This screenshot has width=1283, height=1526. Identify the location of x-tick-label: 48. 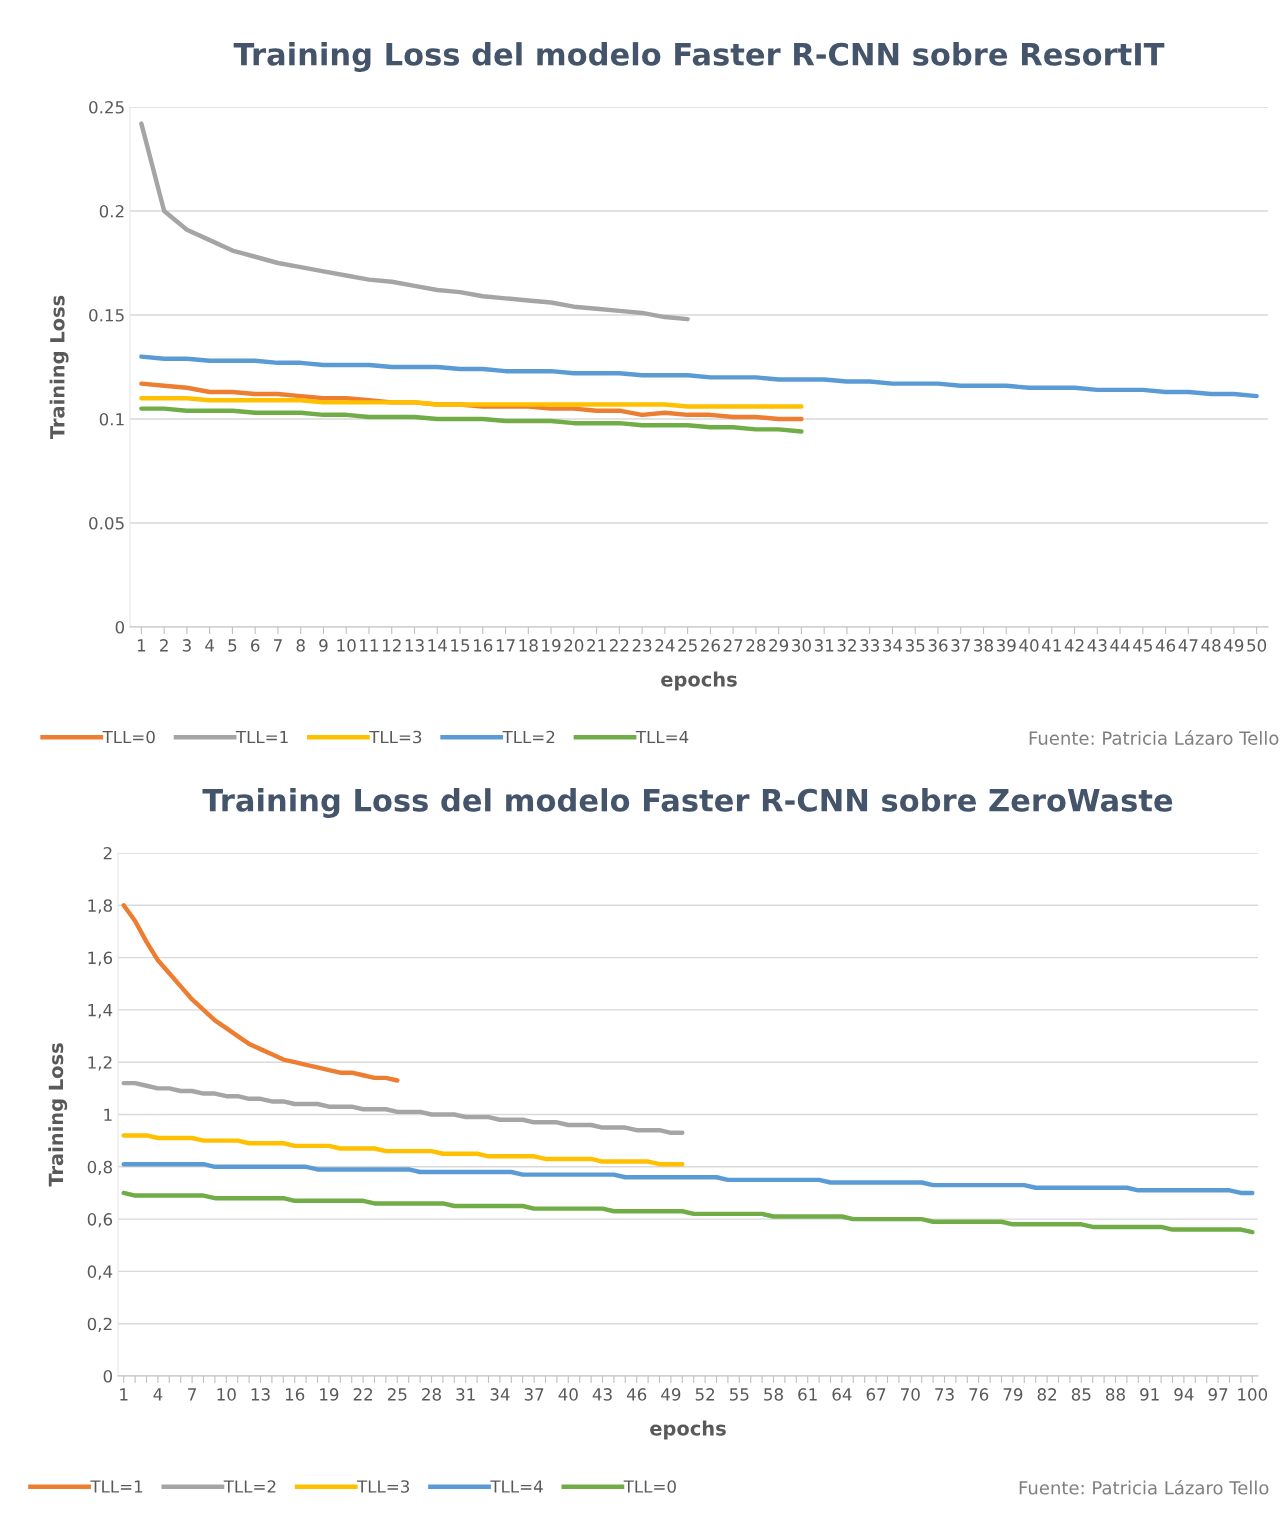
(1211, 645).